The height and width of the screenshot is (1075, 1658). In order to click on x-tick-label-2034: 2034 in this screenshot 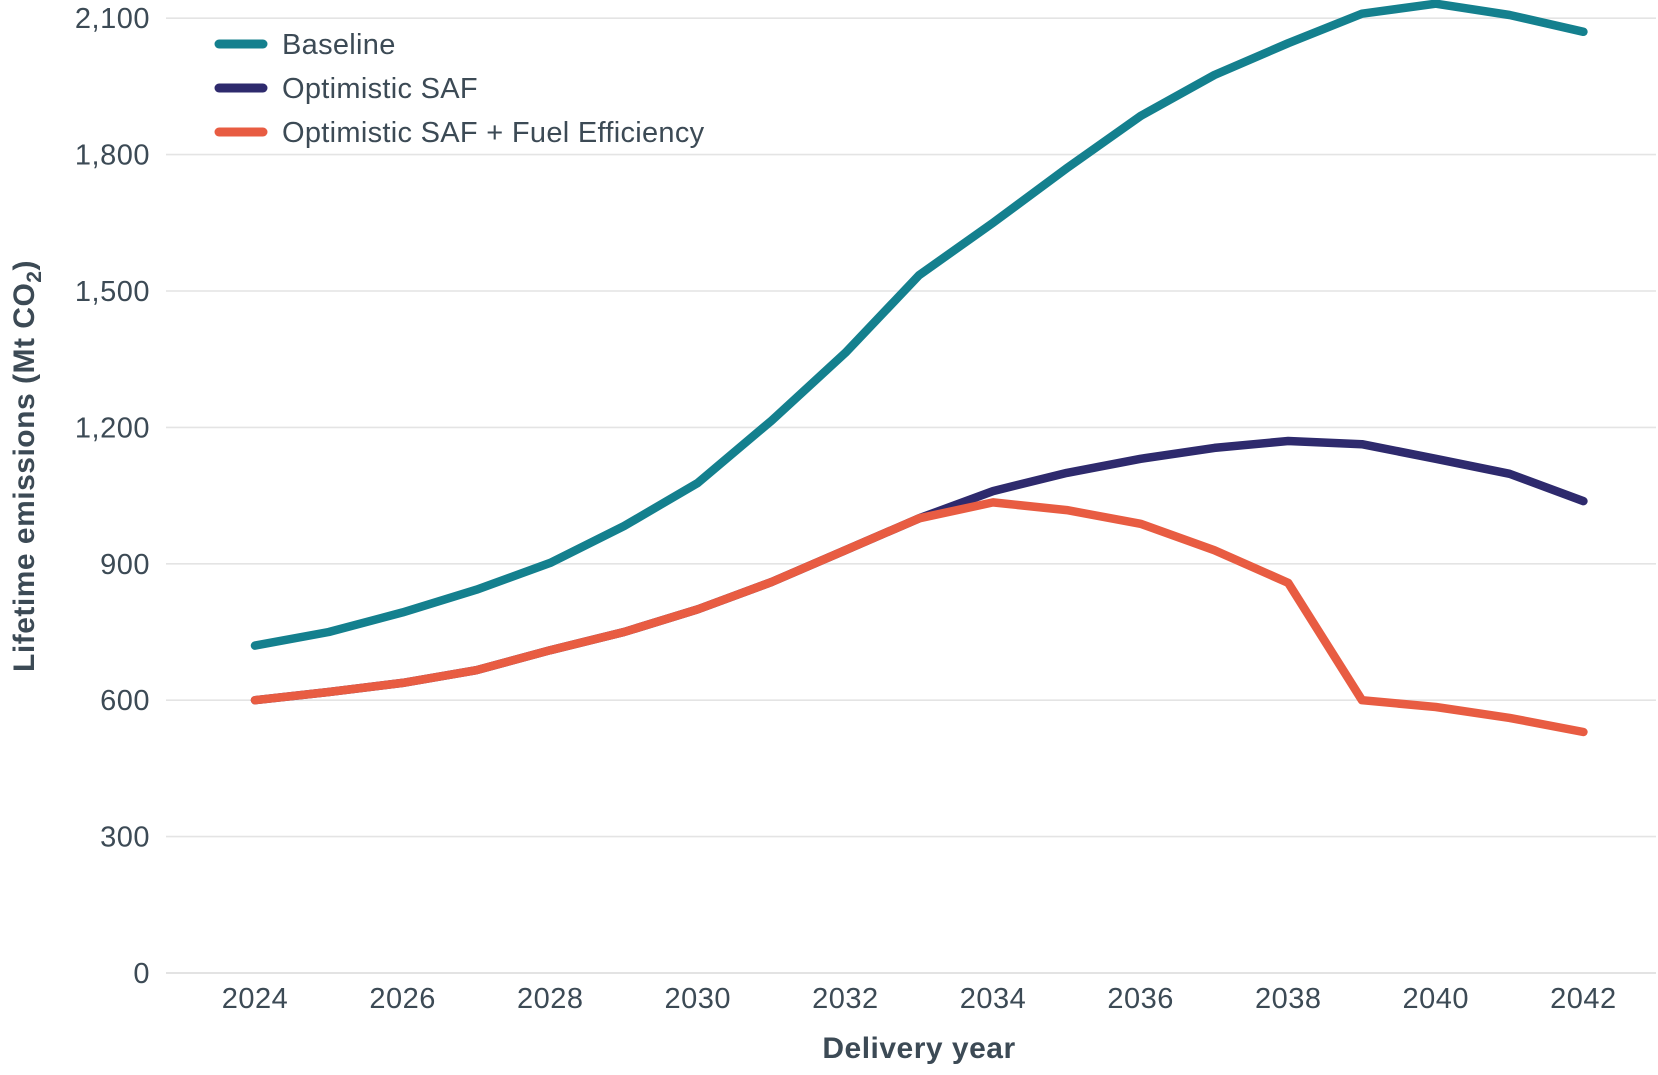, I will do `click(993, 999)`.